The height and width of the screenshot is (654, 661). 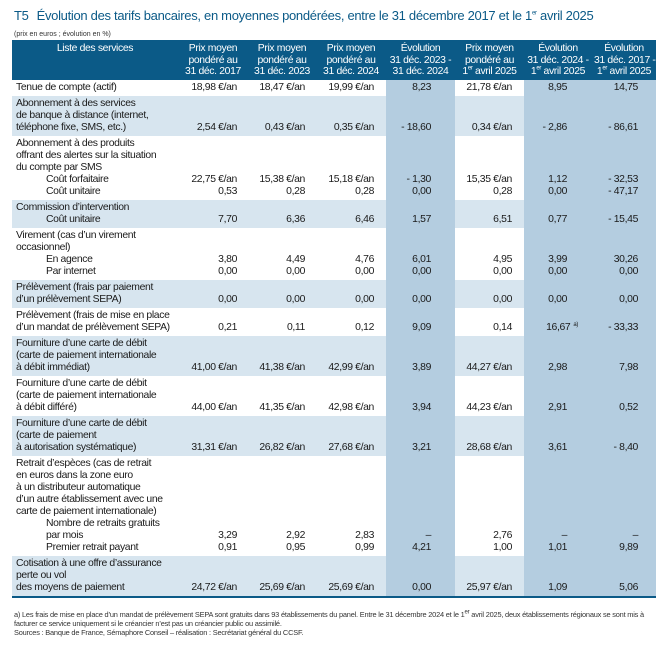 What do you see at coordinates (420, 254) in the screenshot?
I see `value-cell: 6,01 0,00` at bounding box center [420, 254].